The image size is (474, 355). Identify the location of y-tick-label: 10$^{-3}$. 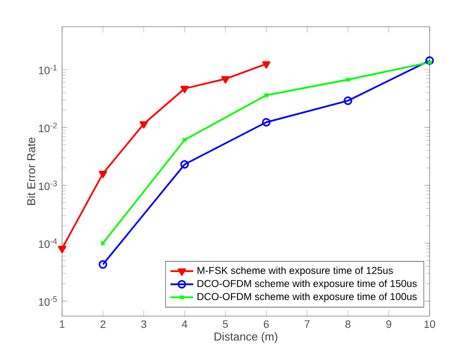
(47, 185).